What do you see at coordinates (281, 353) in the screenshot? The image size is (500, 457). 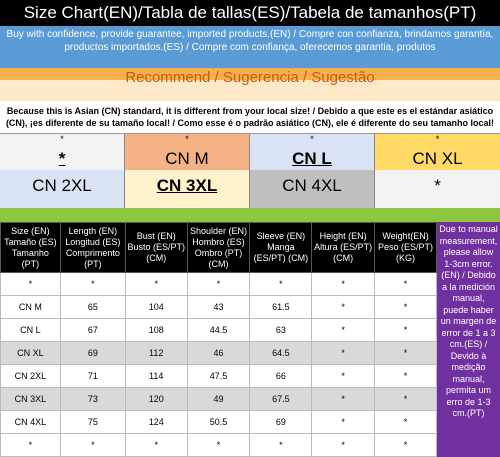 I see `table-cell: 64.5` at bounding box center [281, 353].